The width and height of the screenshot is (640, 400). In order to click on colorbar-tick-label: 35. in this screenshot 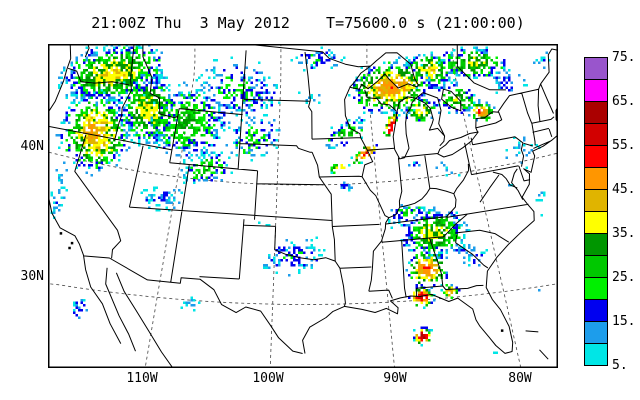, I will do `click(624, 233)`.